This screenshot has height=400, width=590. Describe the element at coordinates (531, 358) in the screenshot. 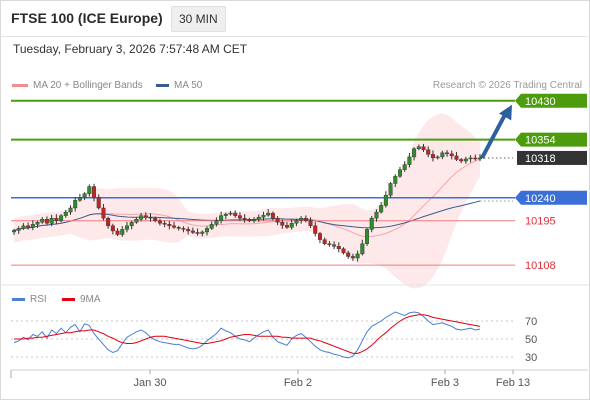

I see `rsi-tick-30: 30` at that location.